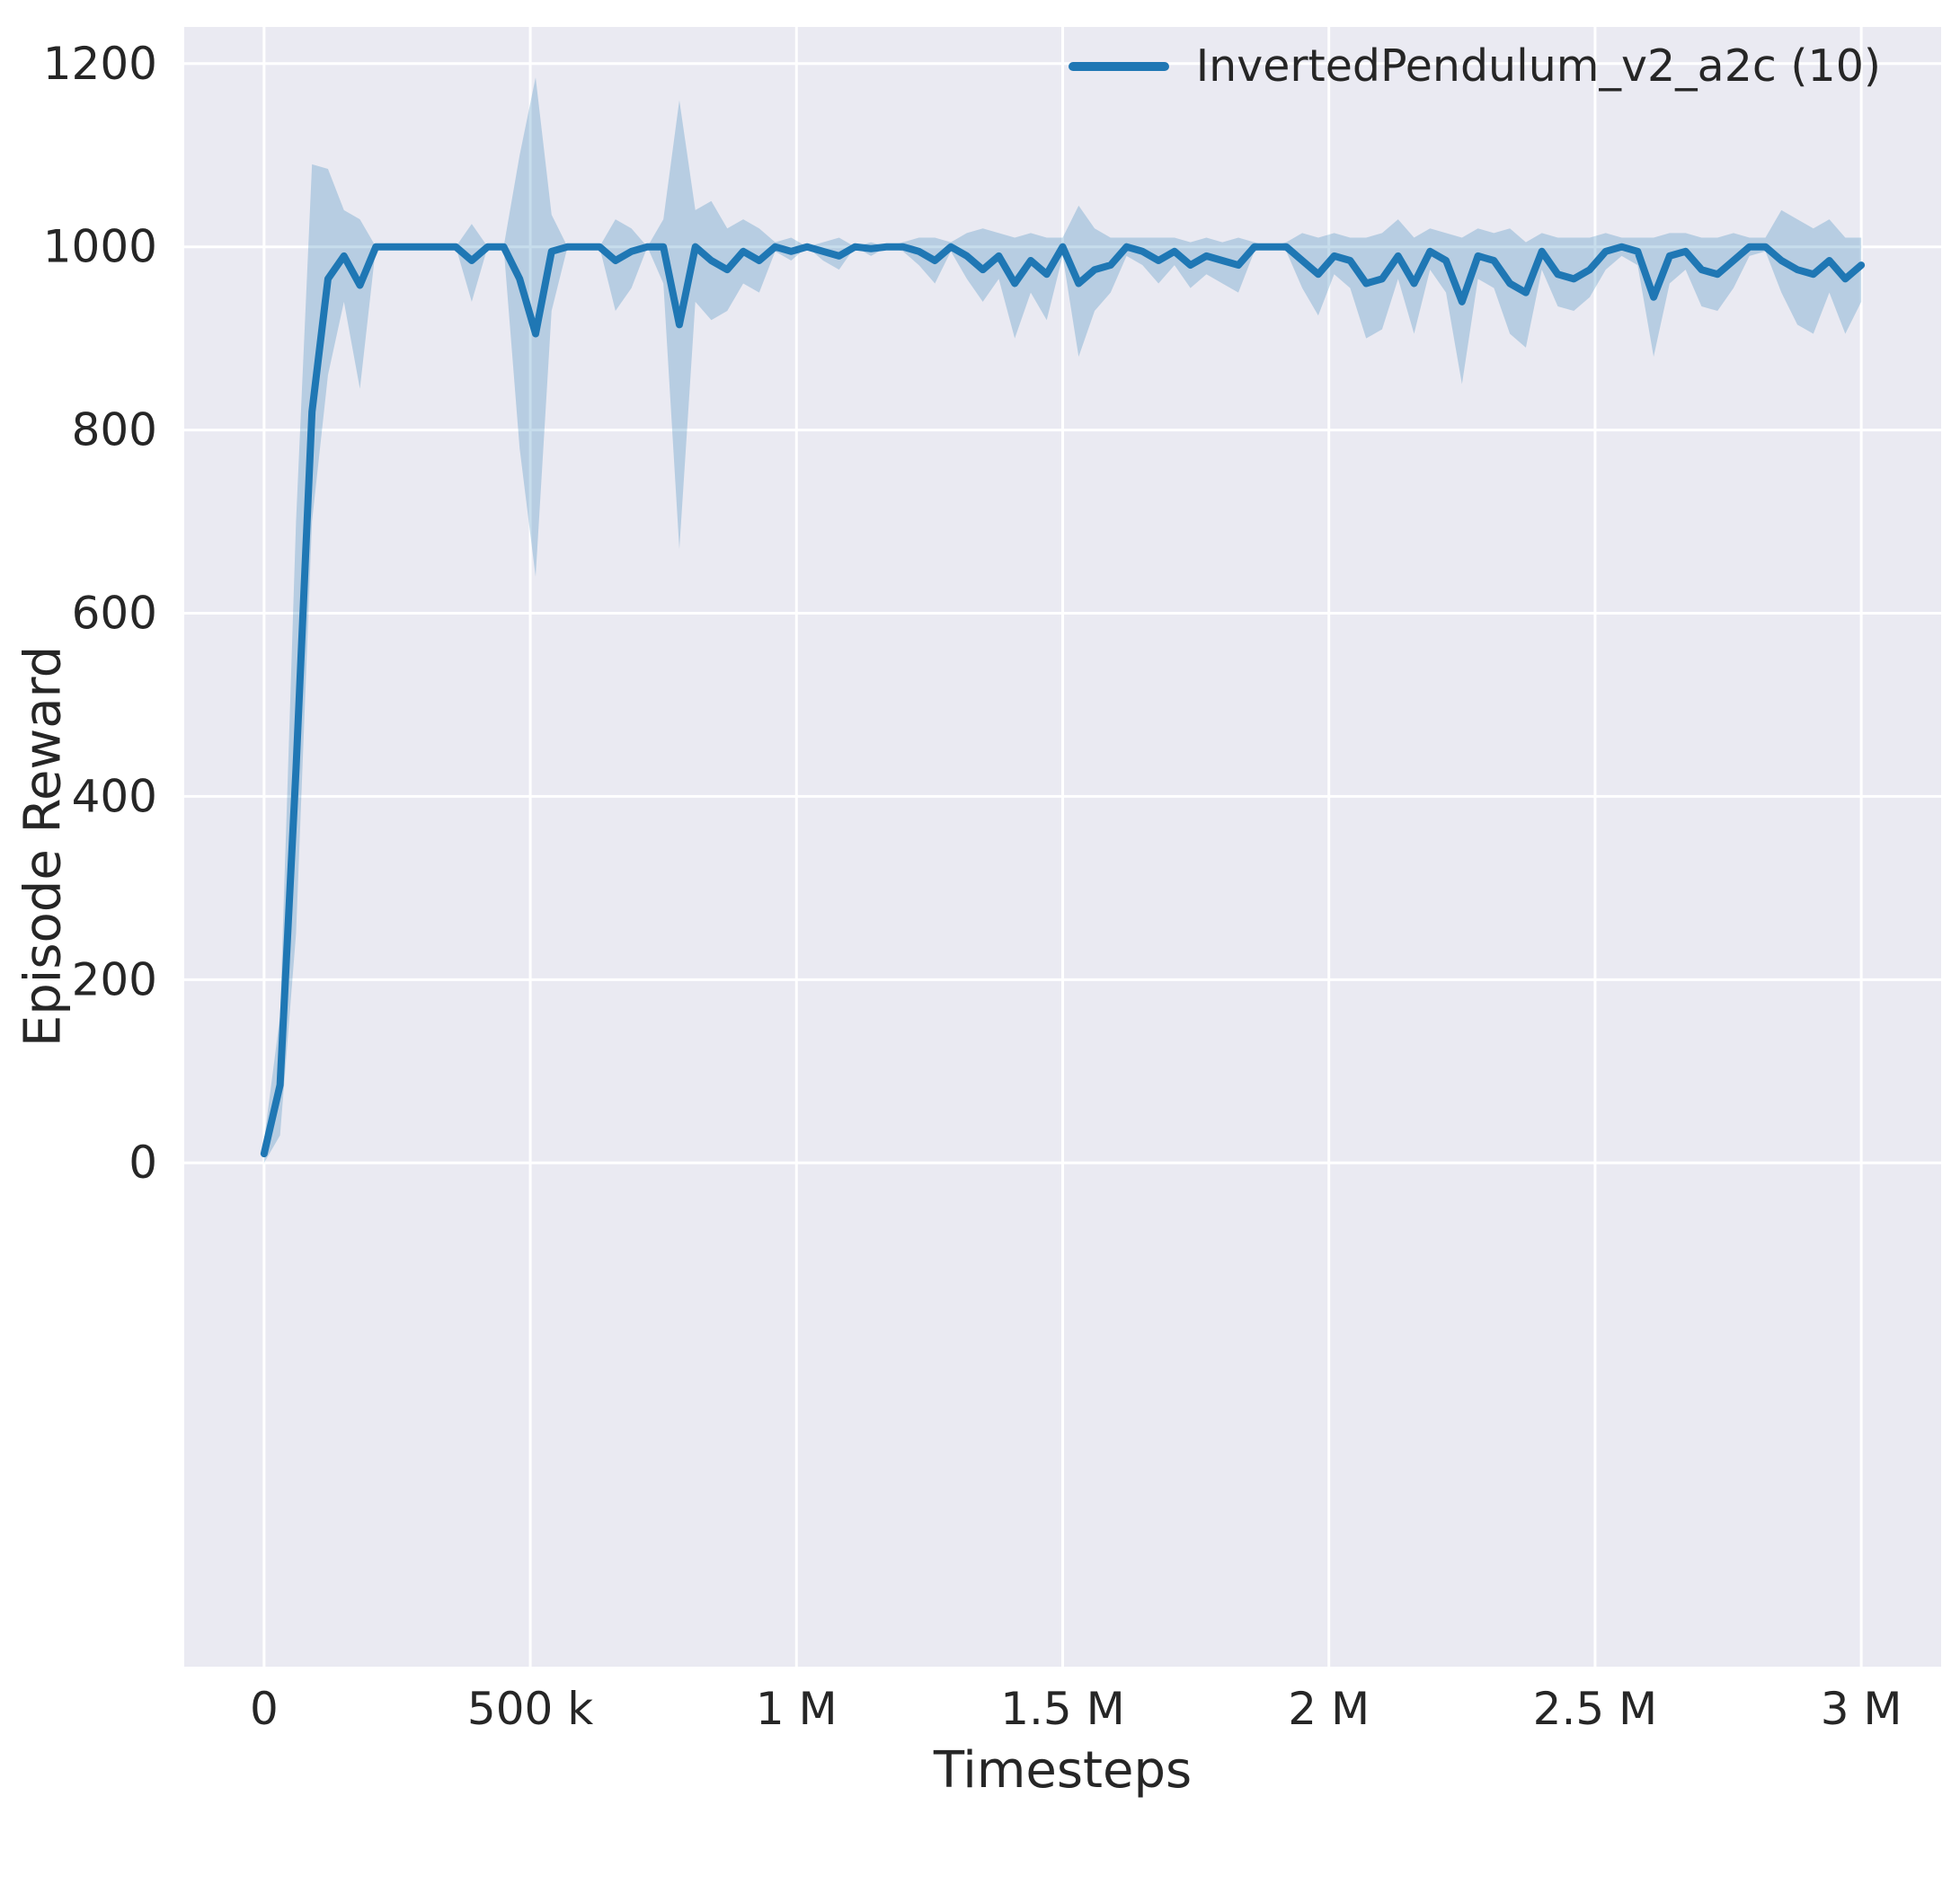 The image size is (1960, 1885). What do you see at coordinates (100, 247) in the screenshot?
I see `y-tick-label: 1000` at bounding box center [100, 247].